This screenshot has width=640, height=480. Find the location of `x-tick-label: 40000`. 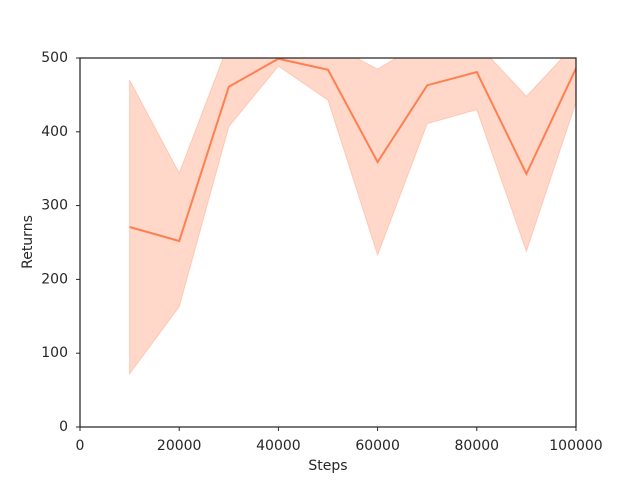

x-tick-label: 40000 is located at coordinates (278, 446).